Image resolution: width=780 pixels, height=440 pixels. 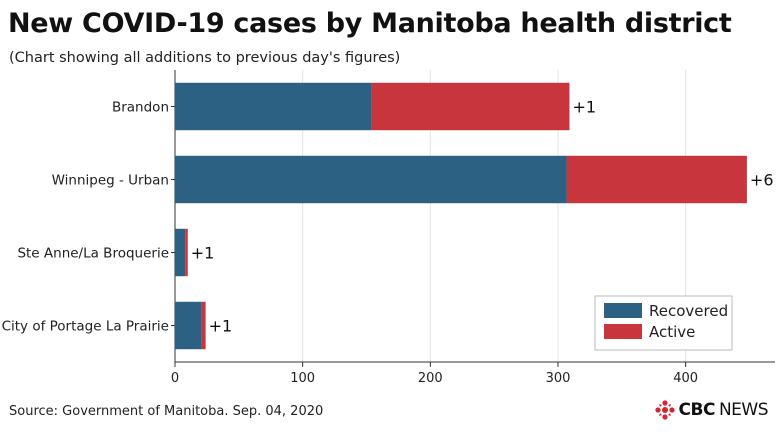 I want to click on legend-label: Recovered, so click(x=688, y=311).